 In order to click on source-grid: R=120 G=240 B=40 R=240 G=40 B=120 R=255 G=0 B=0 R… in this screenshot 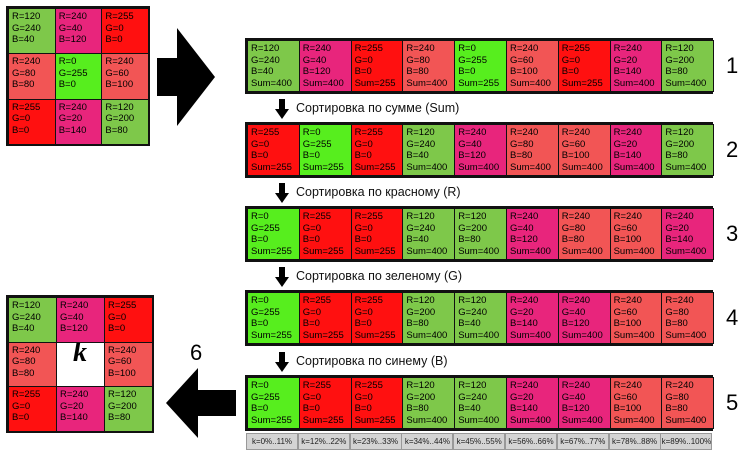, I will do `click(78, 76)`.